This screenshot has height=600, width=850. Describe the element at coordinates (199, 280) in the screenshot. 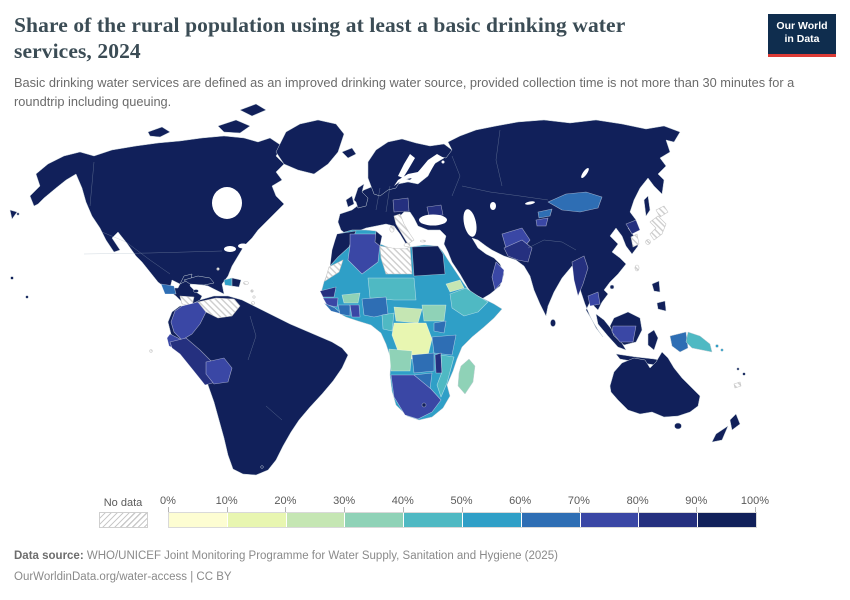

I see `country-cuba` at that location.